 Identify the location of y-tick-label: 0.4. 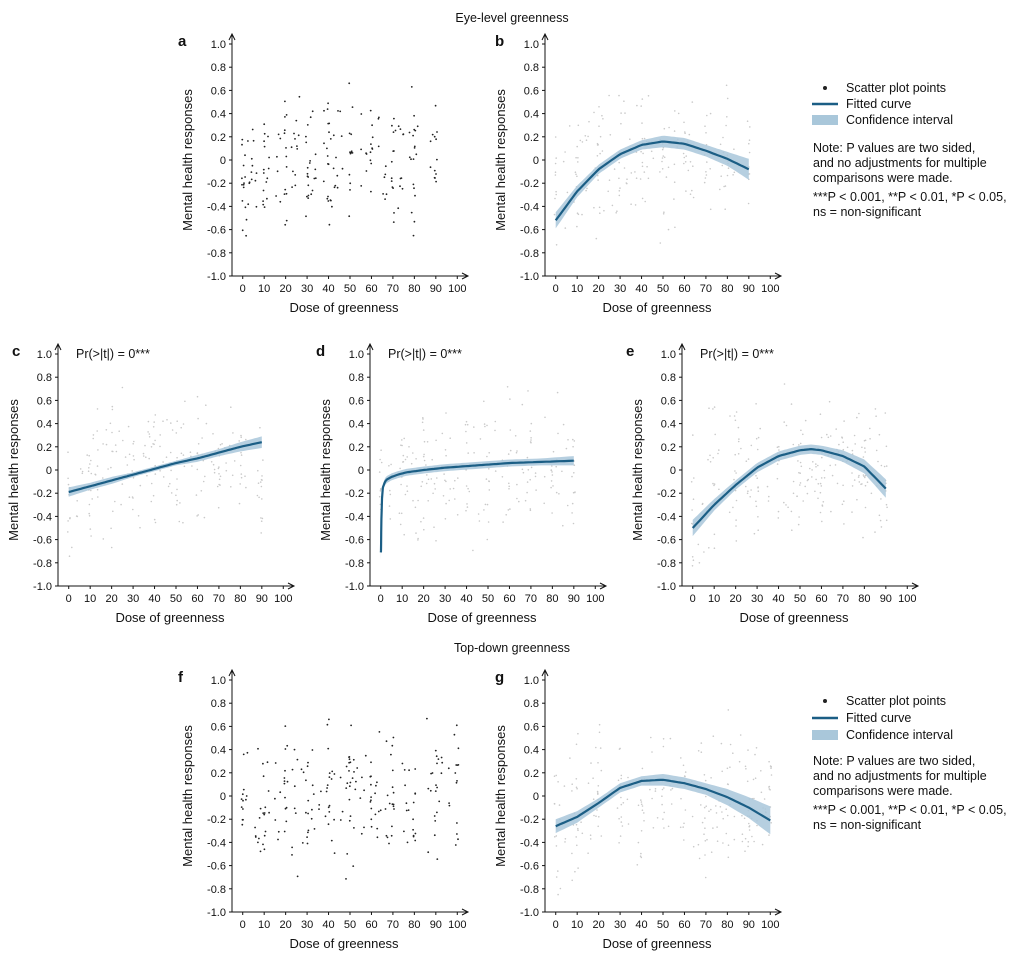
(356, 425).